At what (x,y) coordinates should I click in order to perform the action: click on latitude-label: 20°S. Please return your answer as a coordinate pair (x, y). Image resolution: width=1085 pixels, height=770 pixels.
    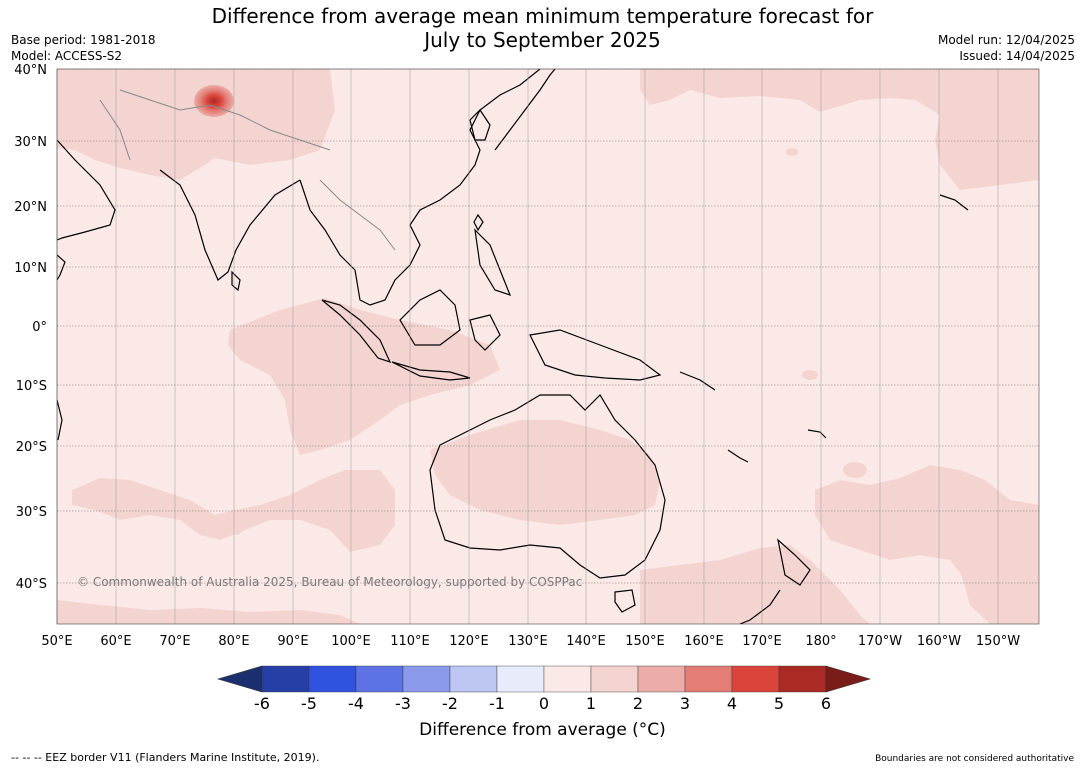
    Looking at the image, I should click on (31, 447).